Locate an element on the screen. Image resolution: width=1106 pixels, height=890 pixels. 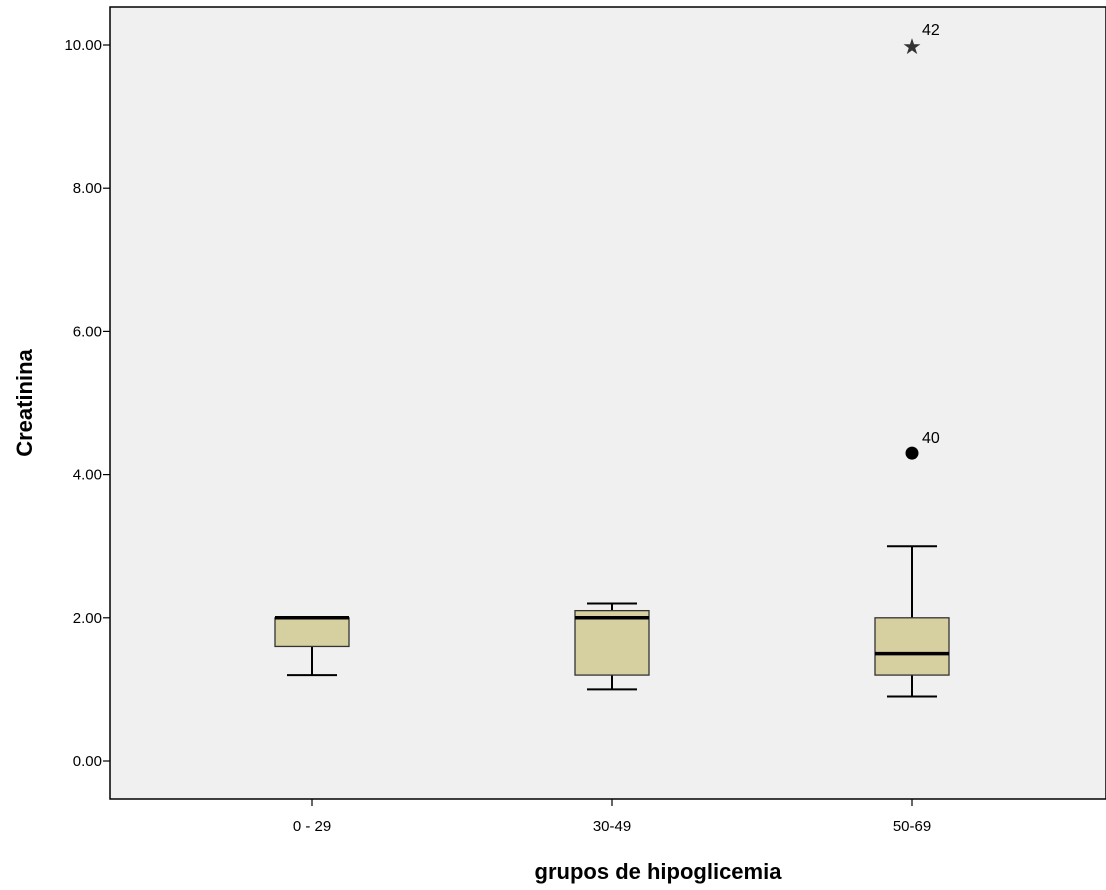
x-axis-title: grupos de hipoglicemia is located at coordinates (659, 871).